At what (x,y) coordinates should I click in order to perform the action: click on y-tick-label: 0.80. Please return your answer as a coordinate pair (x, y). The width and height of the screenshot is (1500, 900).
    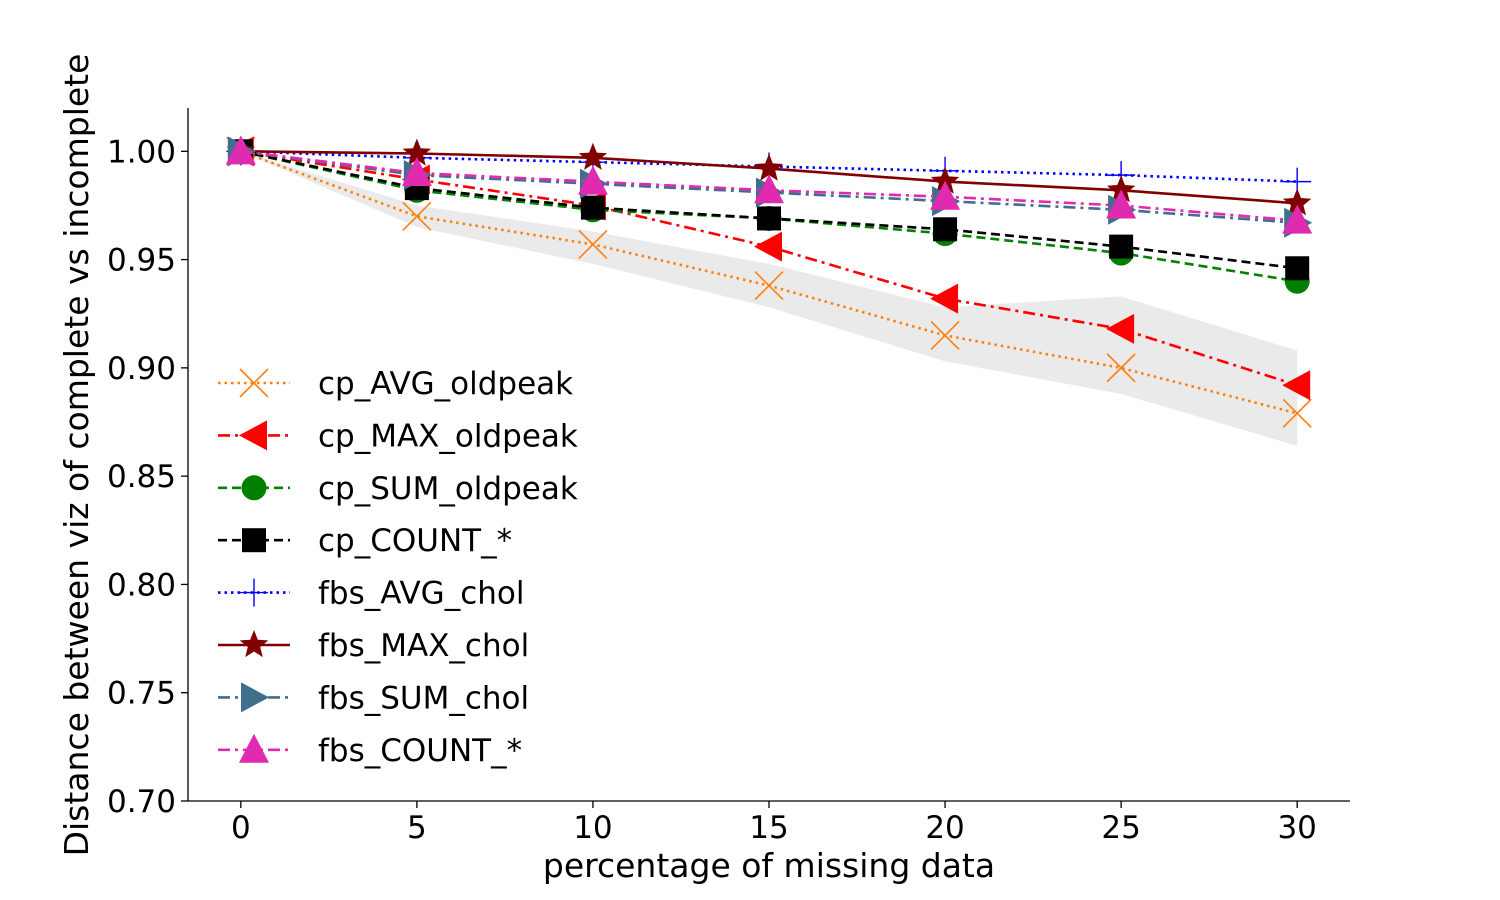
    Looking at the image, I should click on (141, 585).